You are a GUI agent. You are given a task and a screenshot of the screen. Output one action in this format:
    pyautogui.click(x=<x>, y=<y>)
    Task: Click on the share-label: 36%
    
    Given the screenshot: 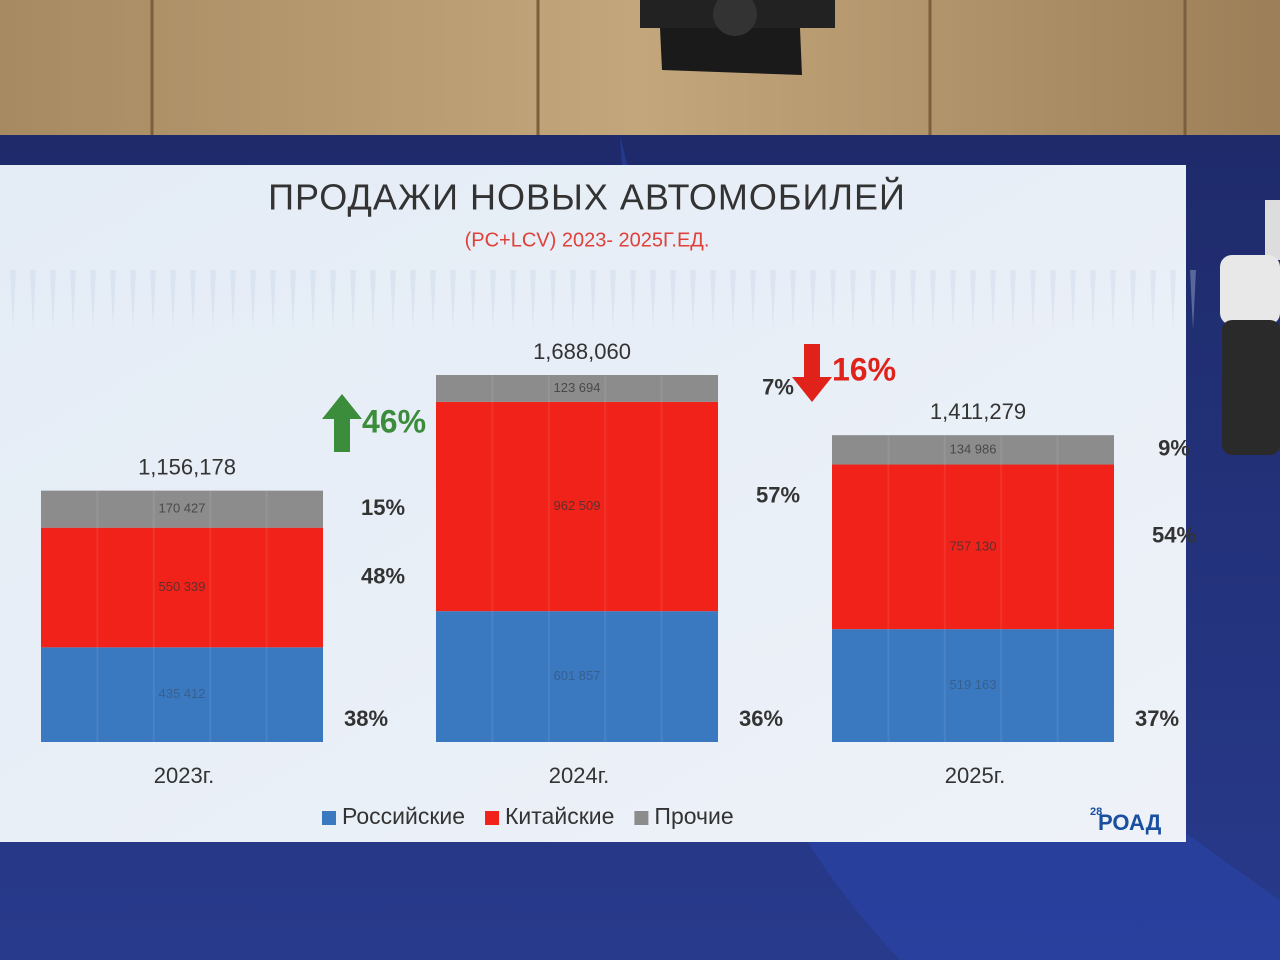 What is the action you would take?
    pyautogui.click(x=761, y=718)
    